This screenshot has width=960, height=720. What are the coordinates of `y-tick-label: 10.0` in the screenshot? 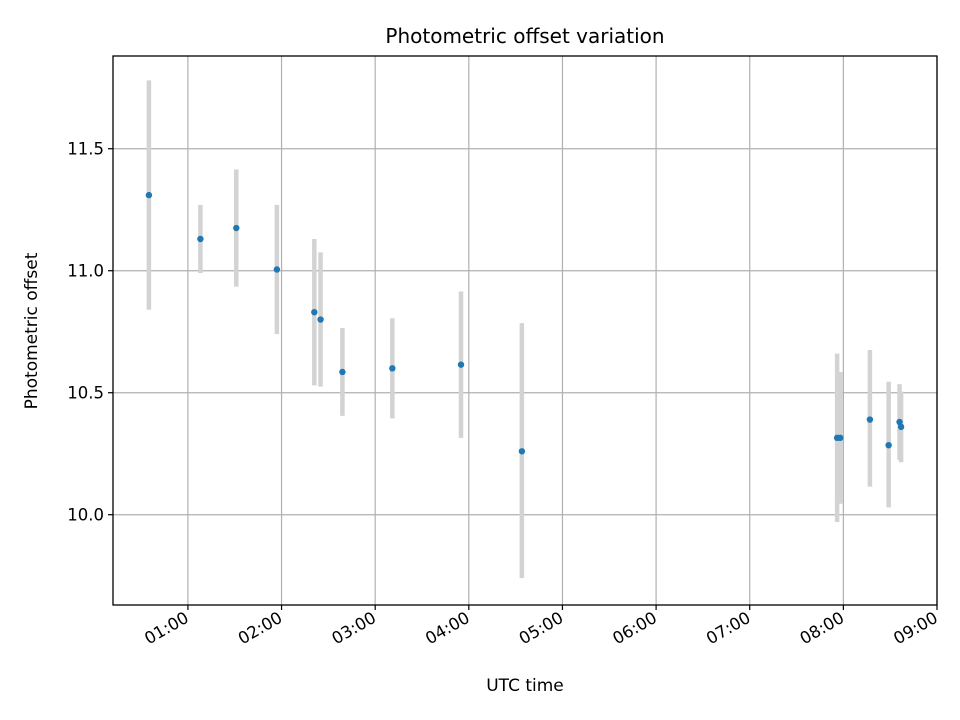 It's located at (85, 515).